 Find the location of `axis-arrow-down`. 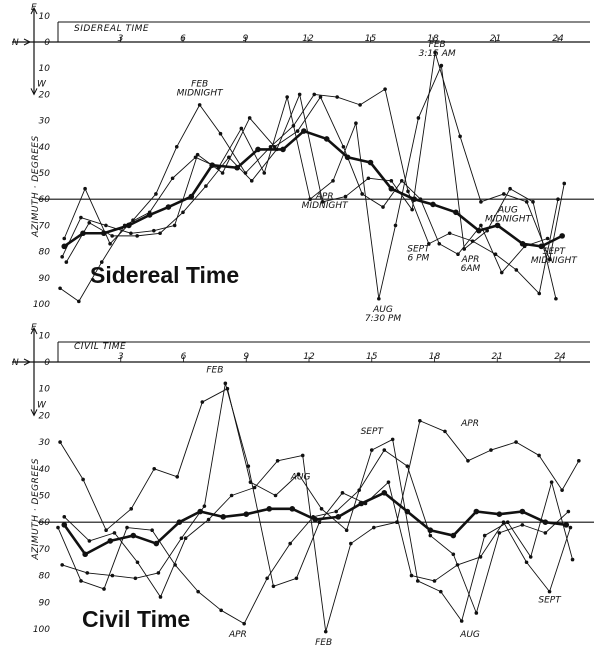

axis-arrow-down is located at coordinates (34, 92).